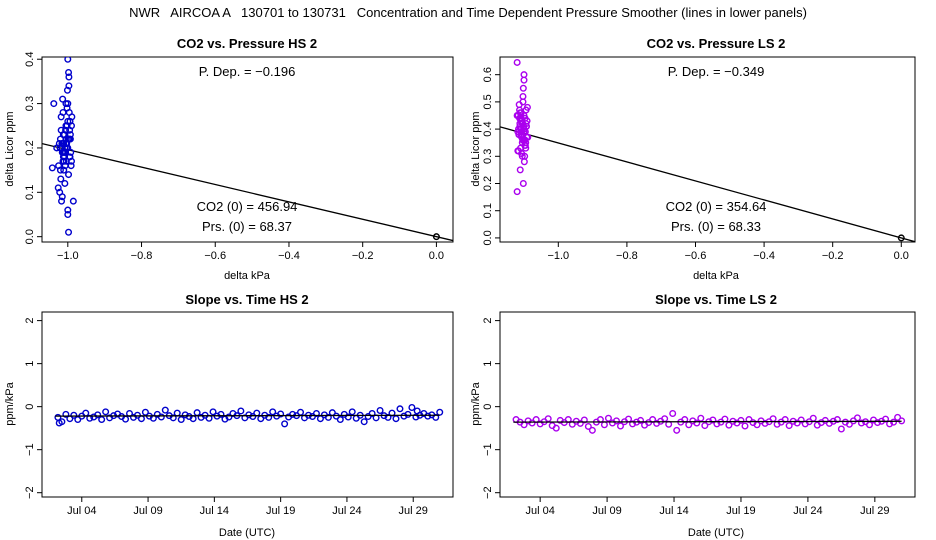 The width and height of the screenshot is (936, 540). Describe the element at coordinates (68, 256) in the screenshot. I see `x-tick-label: −1.0` at that location.